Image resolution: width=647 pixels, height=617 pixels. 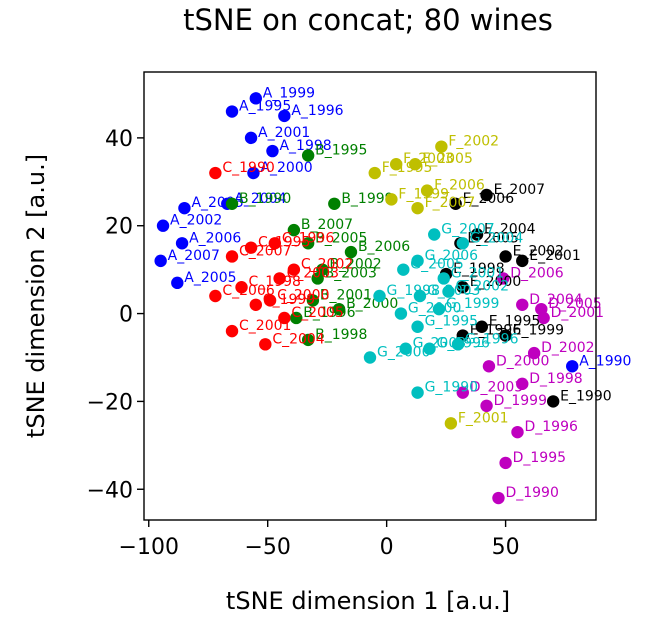 What do you see at coordinates (483, 418) in the screenshot?
I see `point-label: F_2001` at bounding box center [483, 418].